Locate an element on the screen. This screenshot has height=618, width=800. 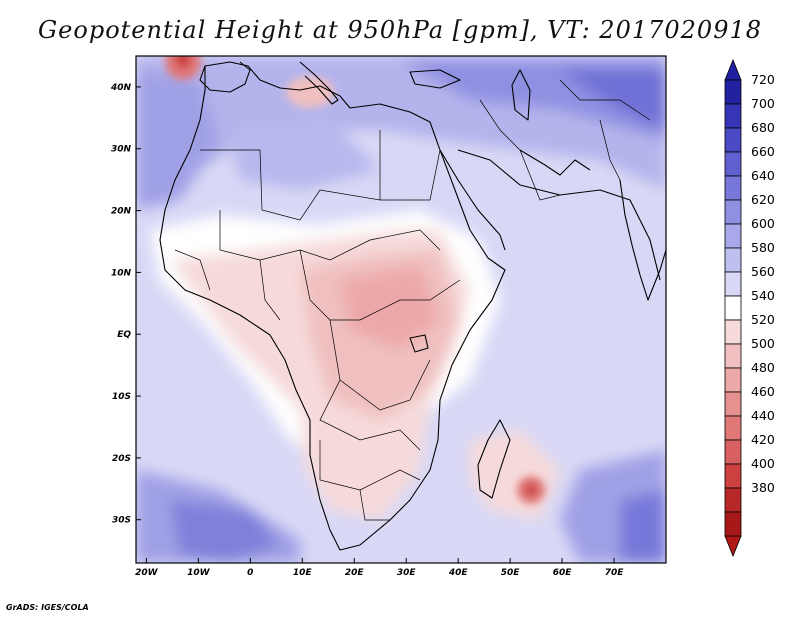
y-tick-label: 40N is located at coordinates (121, 88).